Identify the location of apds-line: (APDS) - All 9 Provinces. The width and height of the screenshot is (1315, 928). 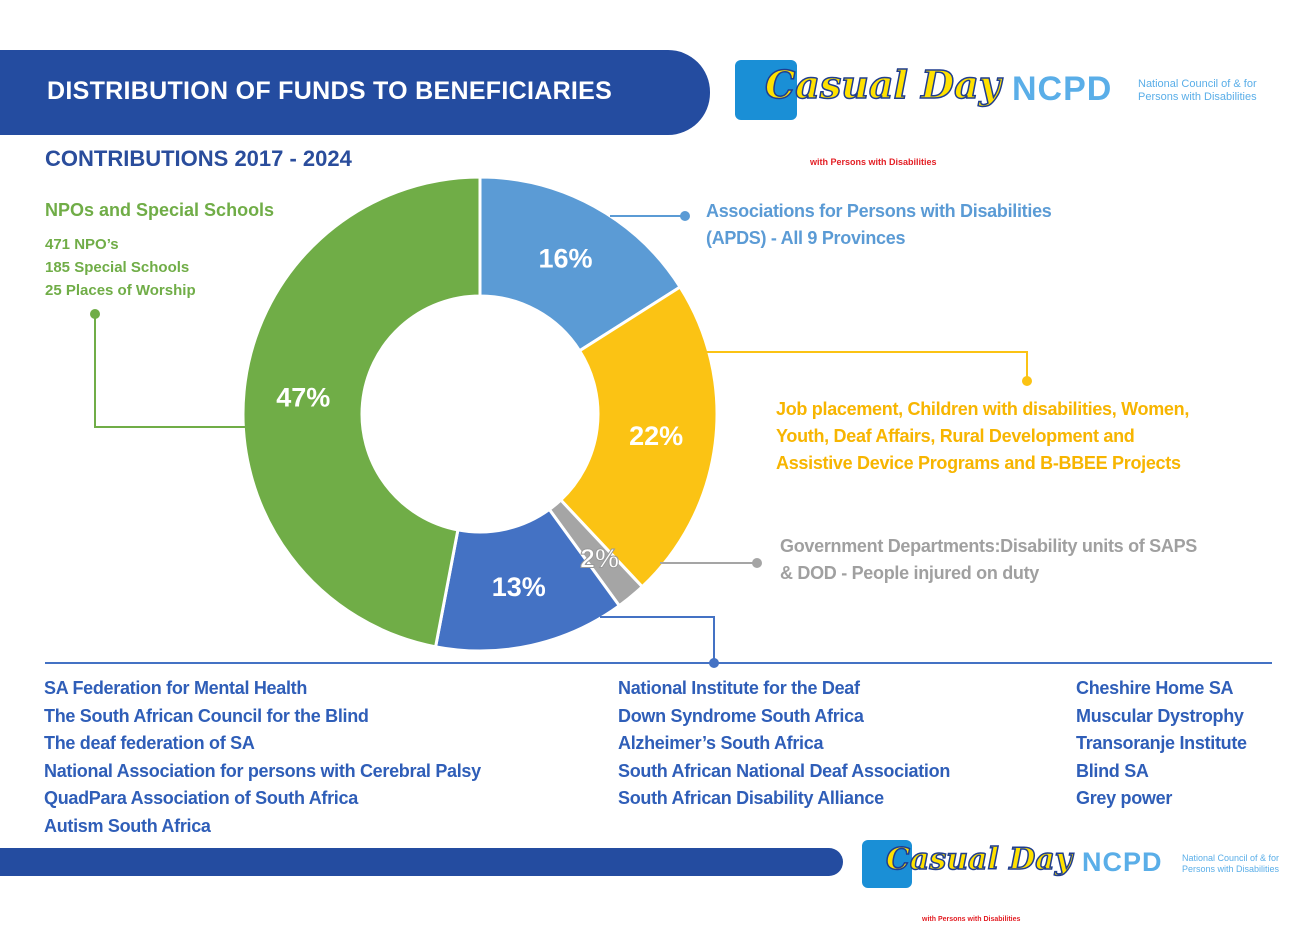
(806, 238).